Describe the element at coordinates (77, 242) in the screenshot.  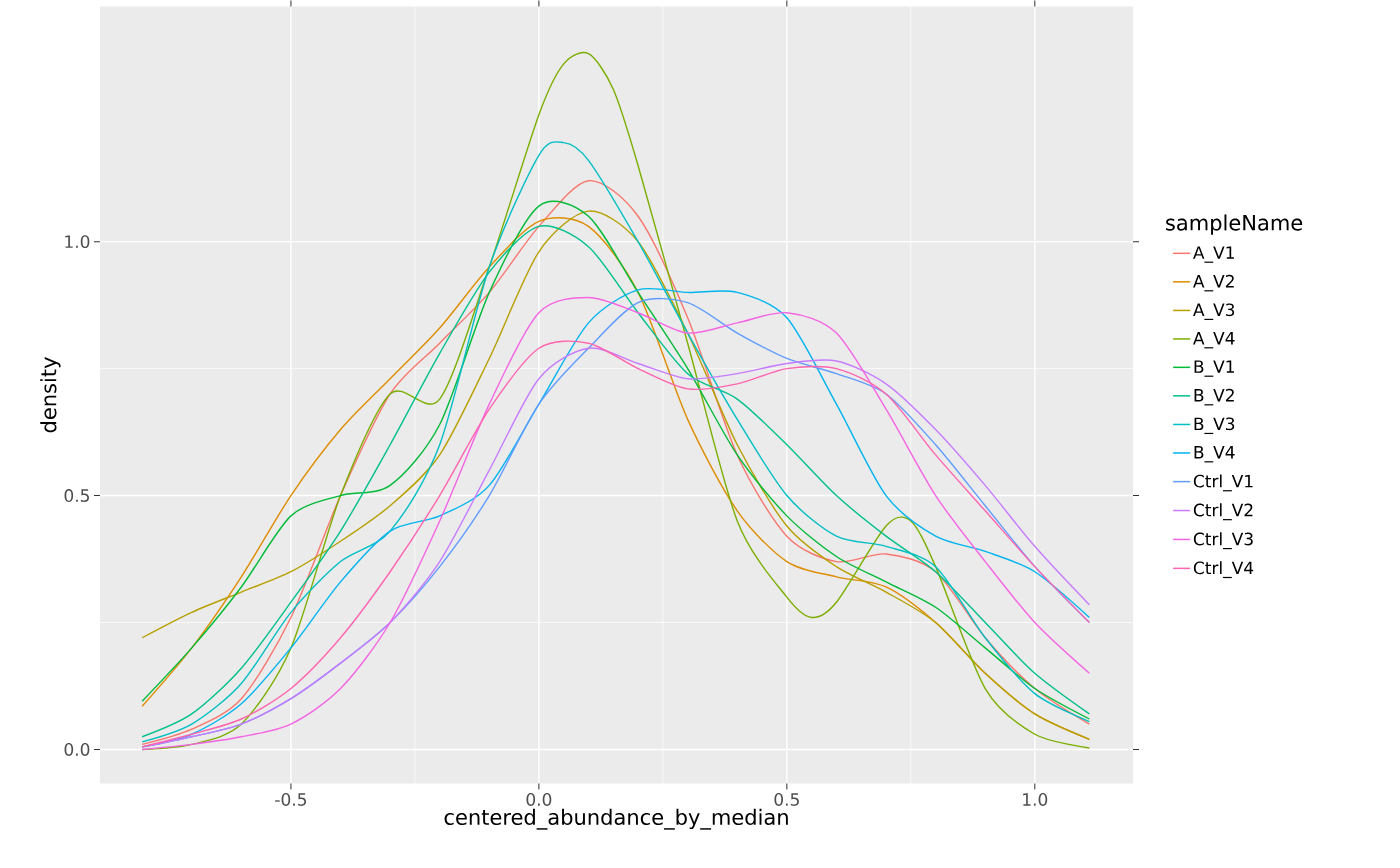
I see `y-tick-label: 1.0` at that location.